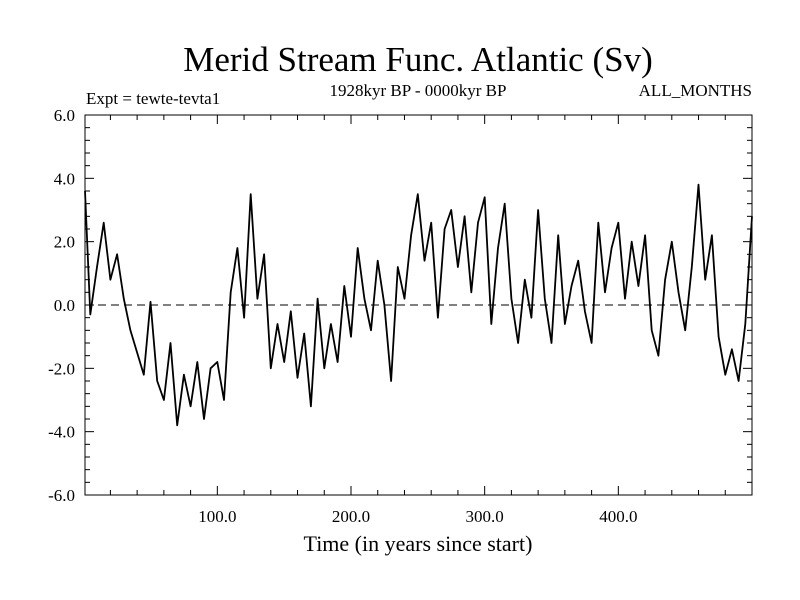 The height and width of the screenshot is (600, 800). What do you see at coordinates (64, 305) in the screenshot?
I see `y-tick-label: 0.0` at bounding box center [64, 305].